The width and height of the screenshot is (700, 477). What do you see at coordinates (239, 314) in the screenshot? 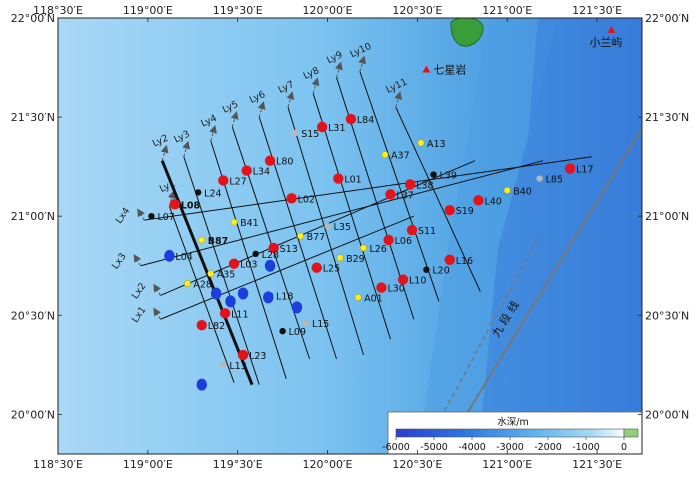
I see `station-label-l11: L11` at bounding box center [239, 314].